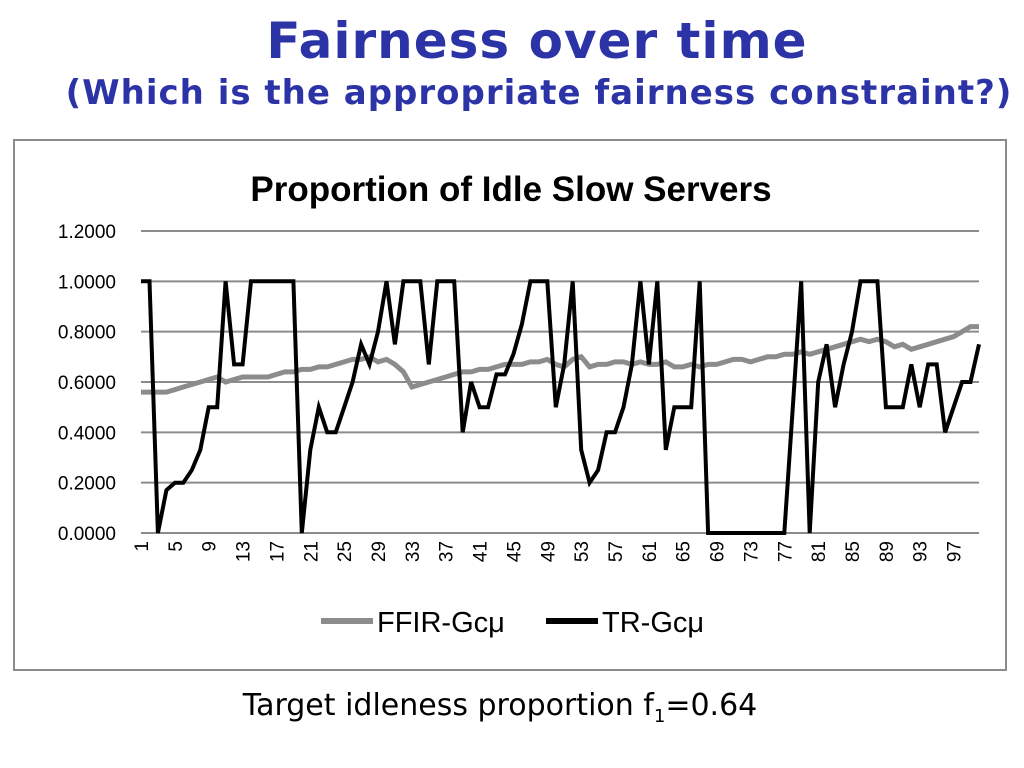 This screenshot has width=1024, height=768. What do you see at coordinates (87, 534) in the screenshot?
I see `y-tick-label: 0.0000` at bounding box center [87, 534].